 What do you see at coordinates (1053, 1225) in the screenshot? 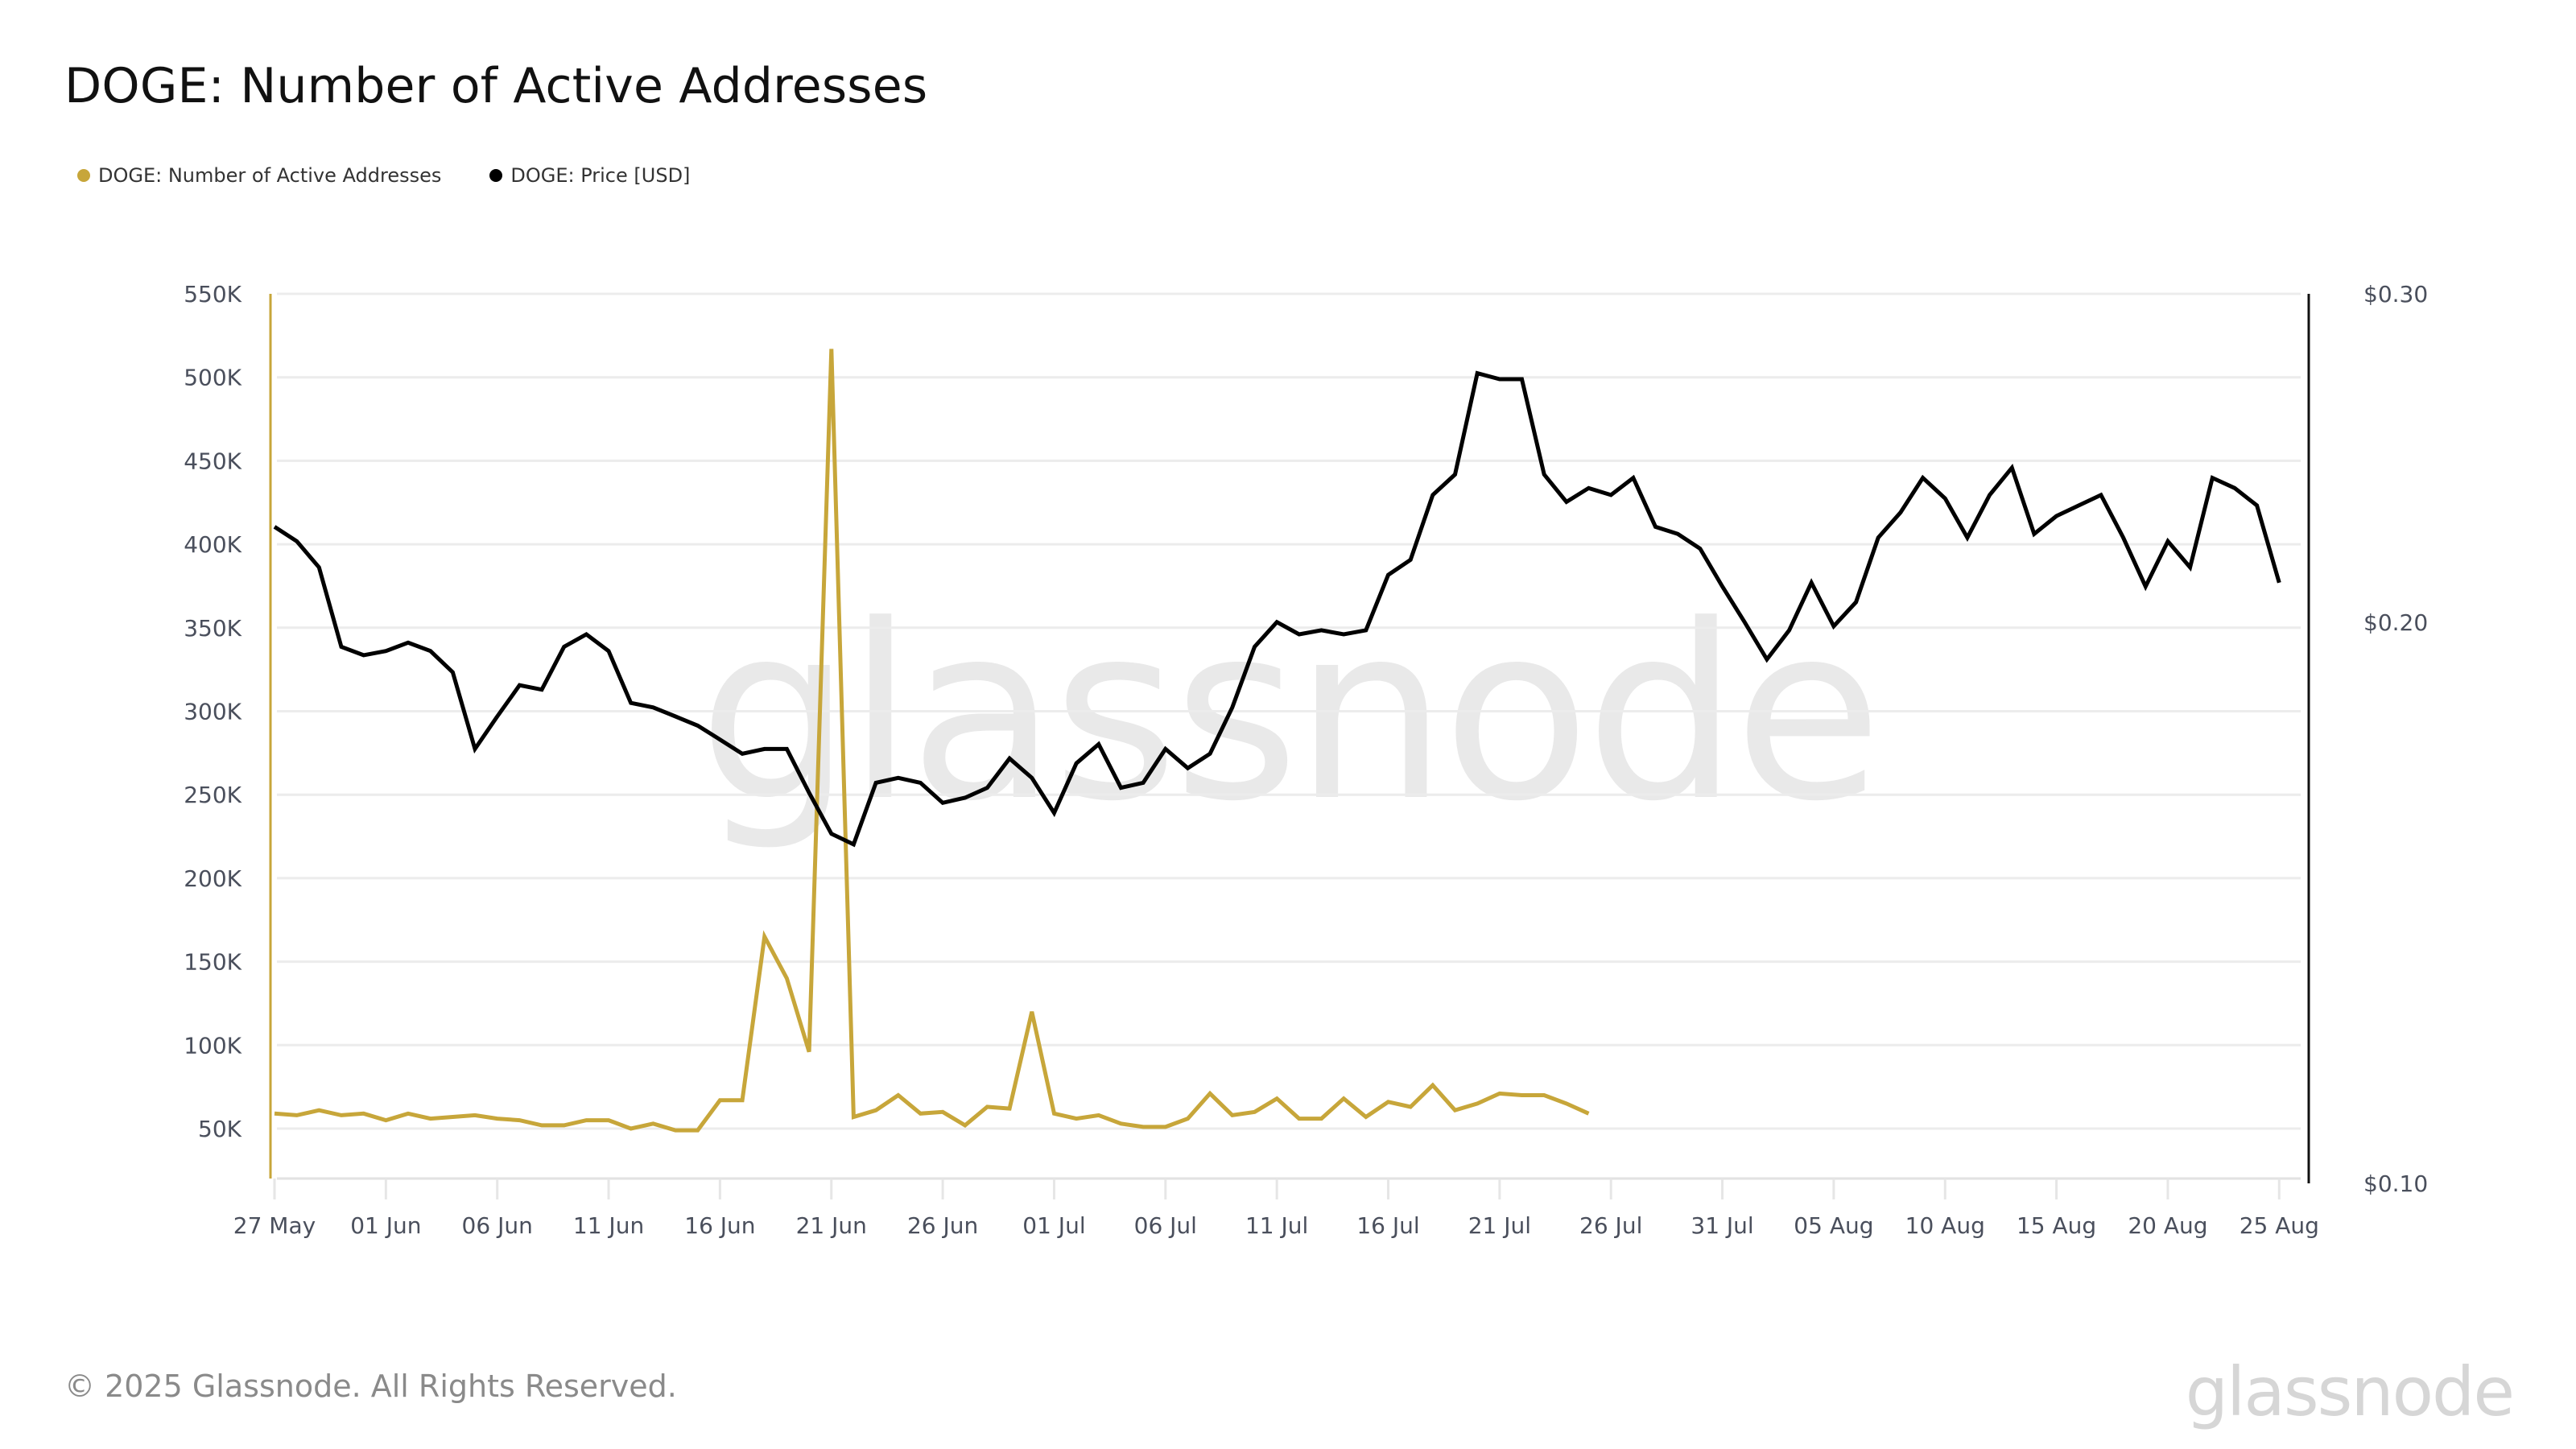
I see `x-tick-label: 01 Jul` at bounding box center [1053, 1225].